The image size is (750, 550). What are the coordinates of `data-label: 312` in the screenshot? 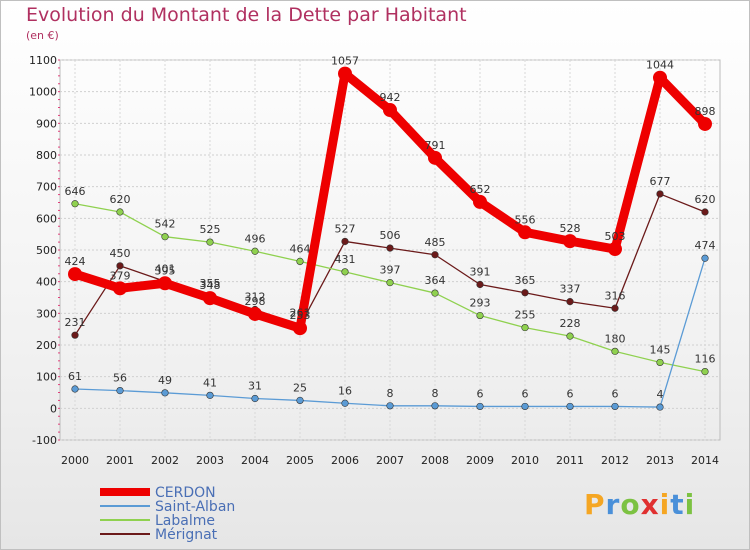 It's located at (255, 297).